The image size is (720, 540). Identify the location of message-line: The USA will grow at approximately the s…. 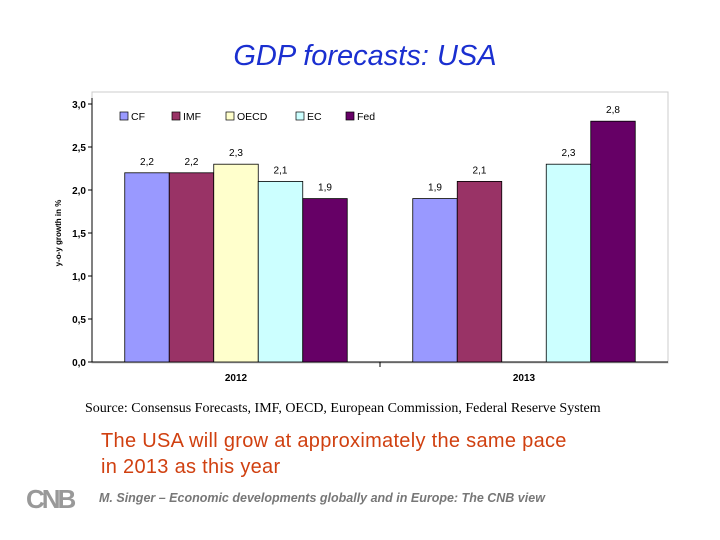
(334, 441).